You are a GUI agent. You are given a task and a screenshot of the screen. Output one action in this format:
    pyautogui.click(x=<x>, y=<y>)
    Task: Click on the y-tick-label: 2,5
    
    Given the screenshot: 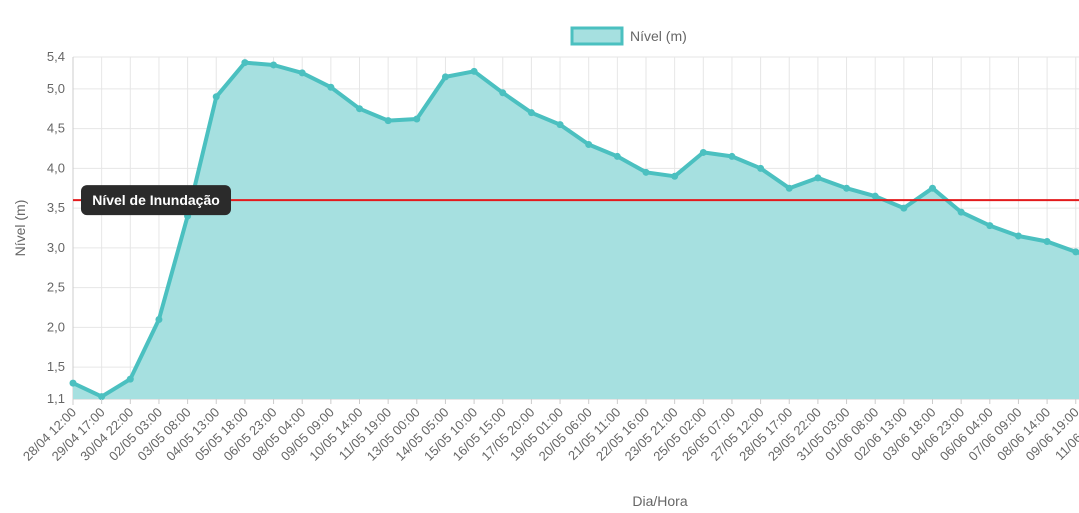 What is the action you would take?
    pyautogui.click(x=56, y=287)
    